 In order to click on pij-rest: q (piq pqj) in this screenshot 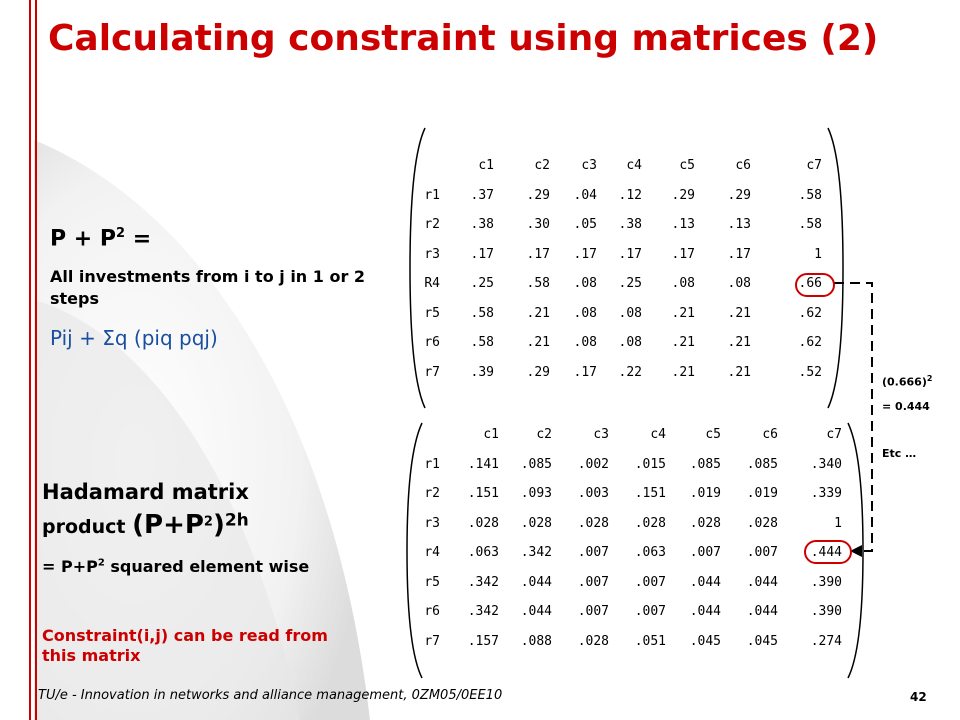, I will do `click(166, 338)`.